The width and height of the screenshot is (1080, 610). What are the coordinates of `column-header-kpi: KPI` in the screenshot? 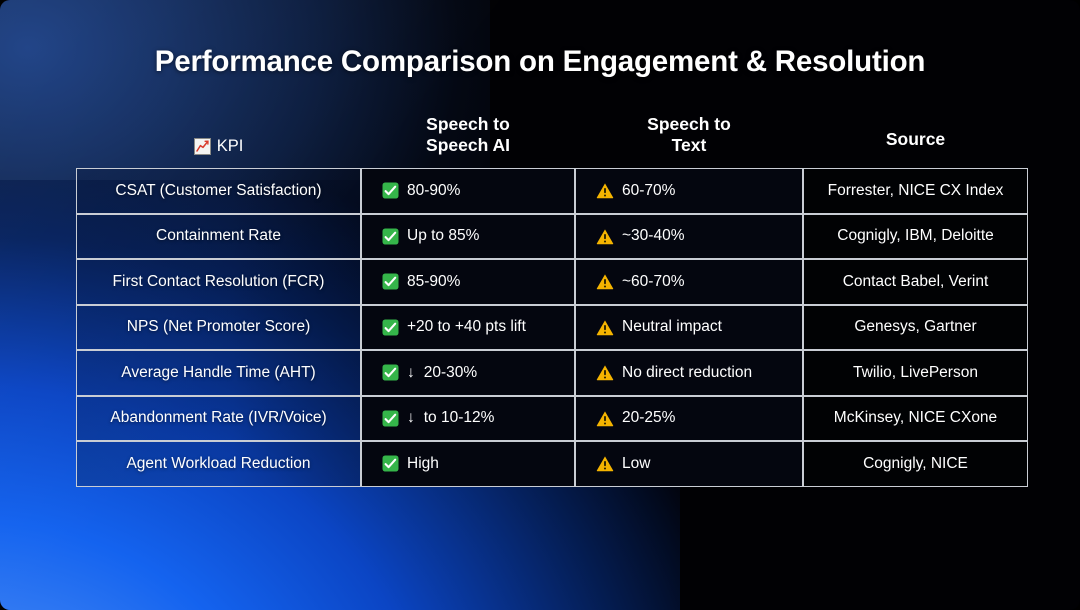 It's located at (218, 136).